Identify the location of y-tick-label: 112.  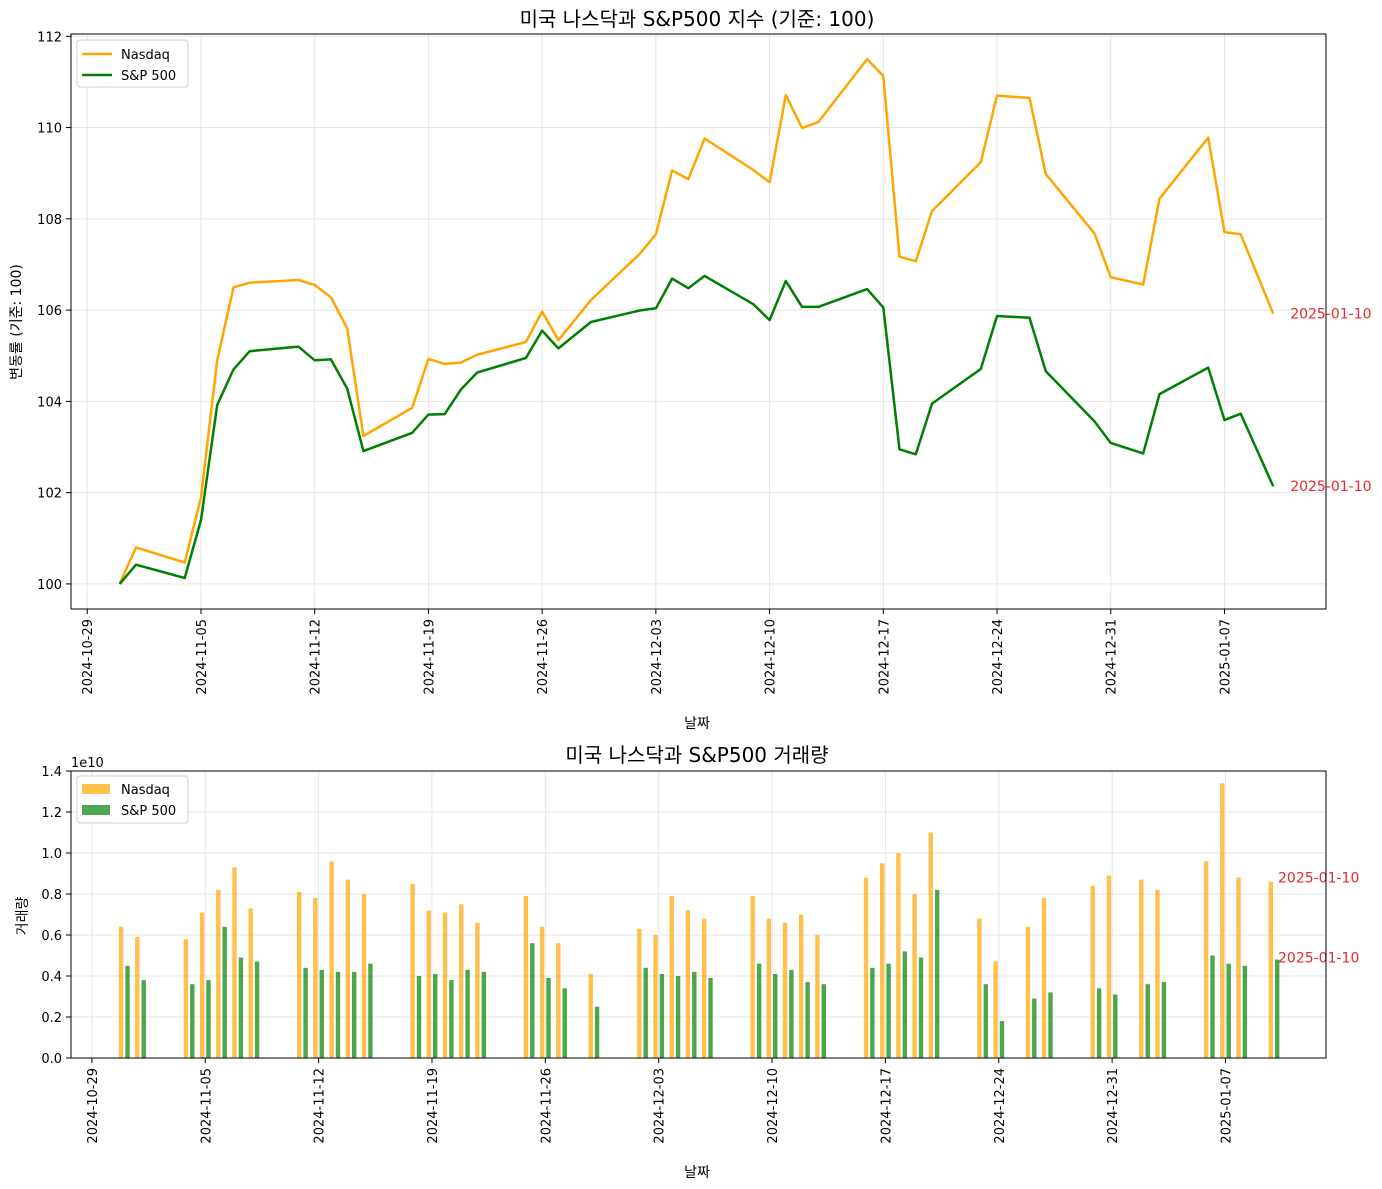
(49, 37).